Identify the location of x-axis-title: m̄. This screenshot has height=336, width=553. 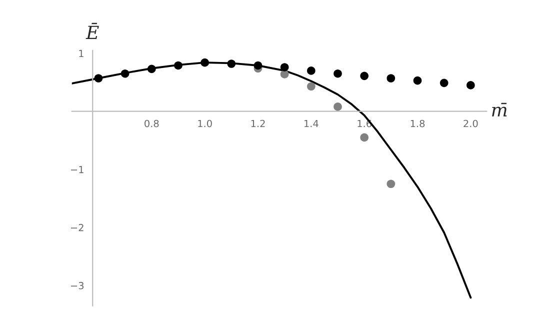
(499, 109).